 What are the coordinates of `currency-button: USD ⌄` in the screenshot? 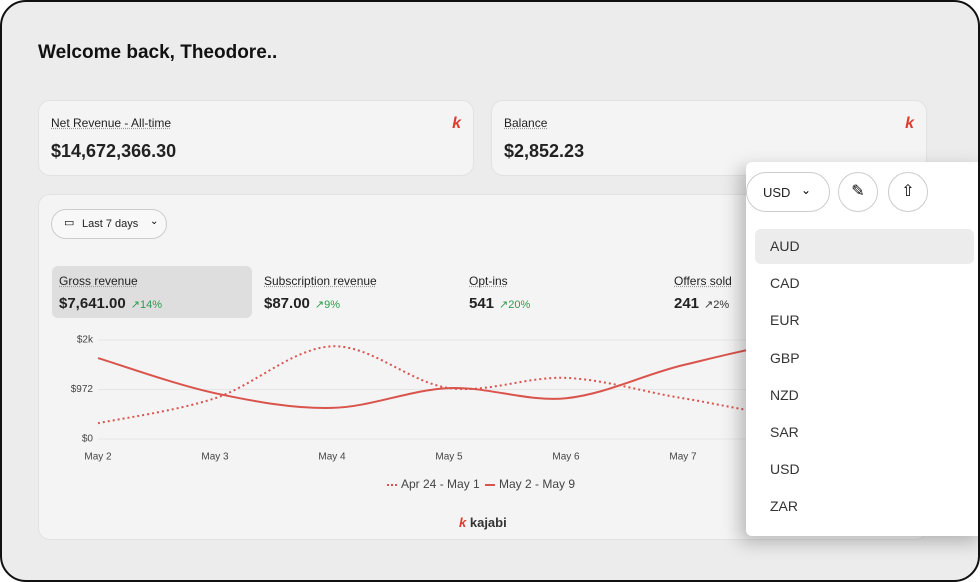 It's located at (788, 192).